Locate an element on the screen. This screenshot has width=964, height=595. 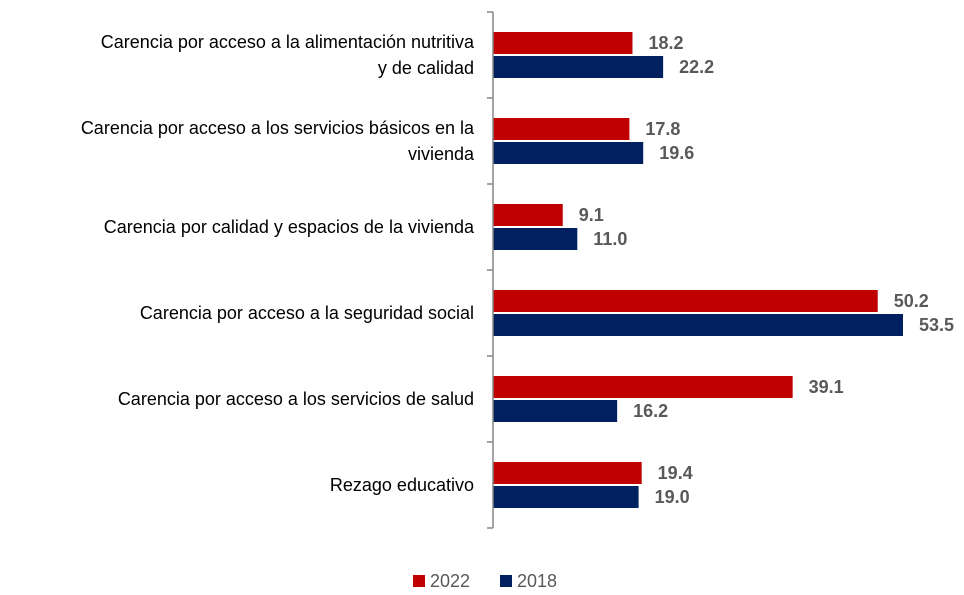
value-label: 16.2 is located at coordinates (650, 411).